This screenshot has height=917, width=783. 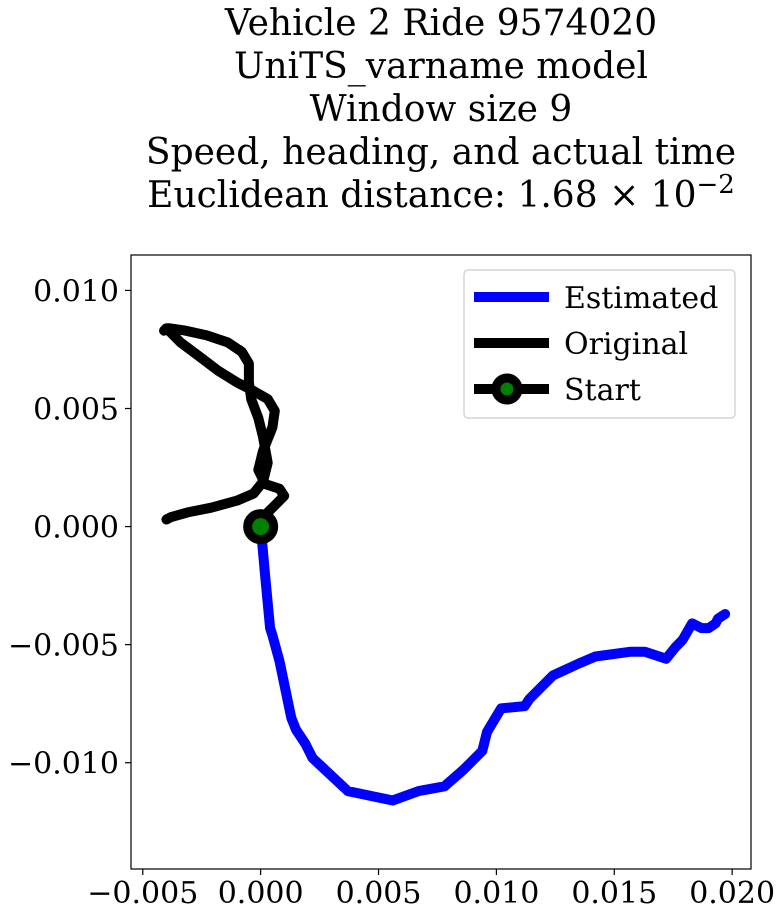 What do you see at coordinates (440, 23) in the screenshot?
I see `title-line: Vehicle 2 Ride 9574020` at bounding box center [440, 23].